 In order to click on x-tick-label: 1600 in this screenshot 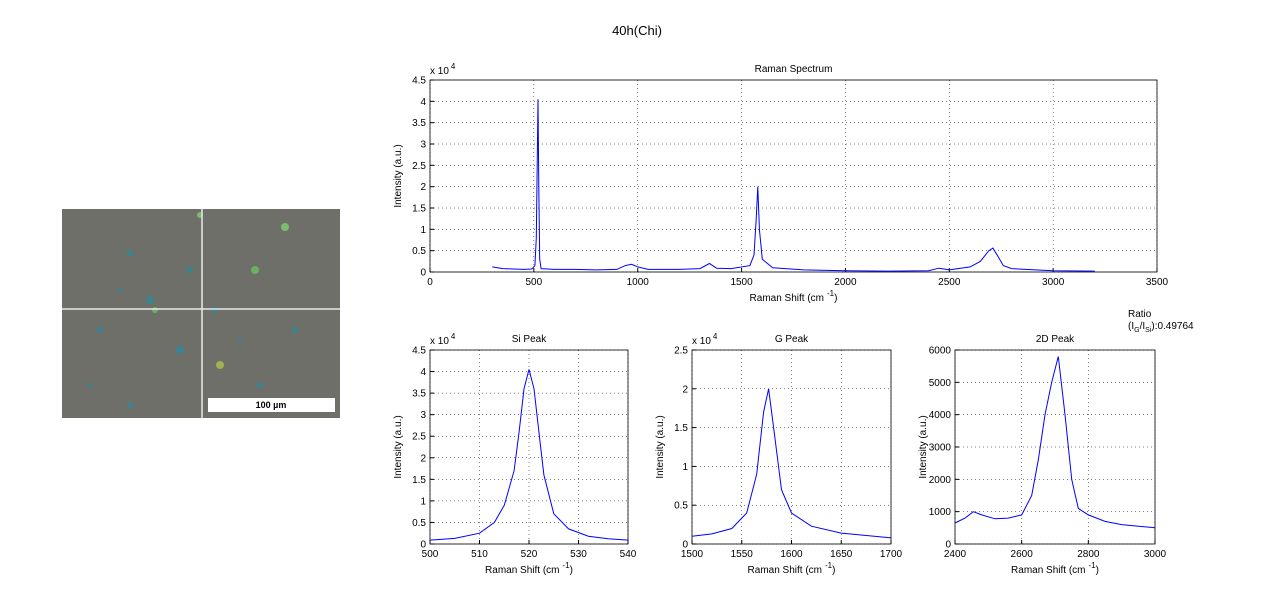, I will do `click(791, 554)`.